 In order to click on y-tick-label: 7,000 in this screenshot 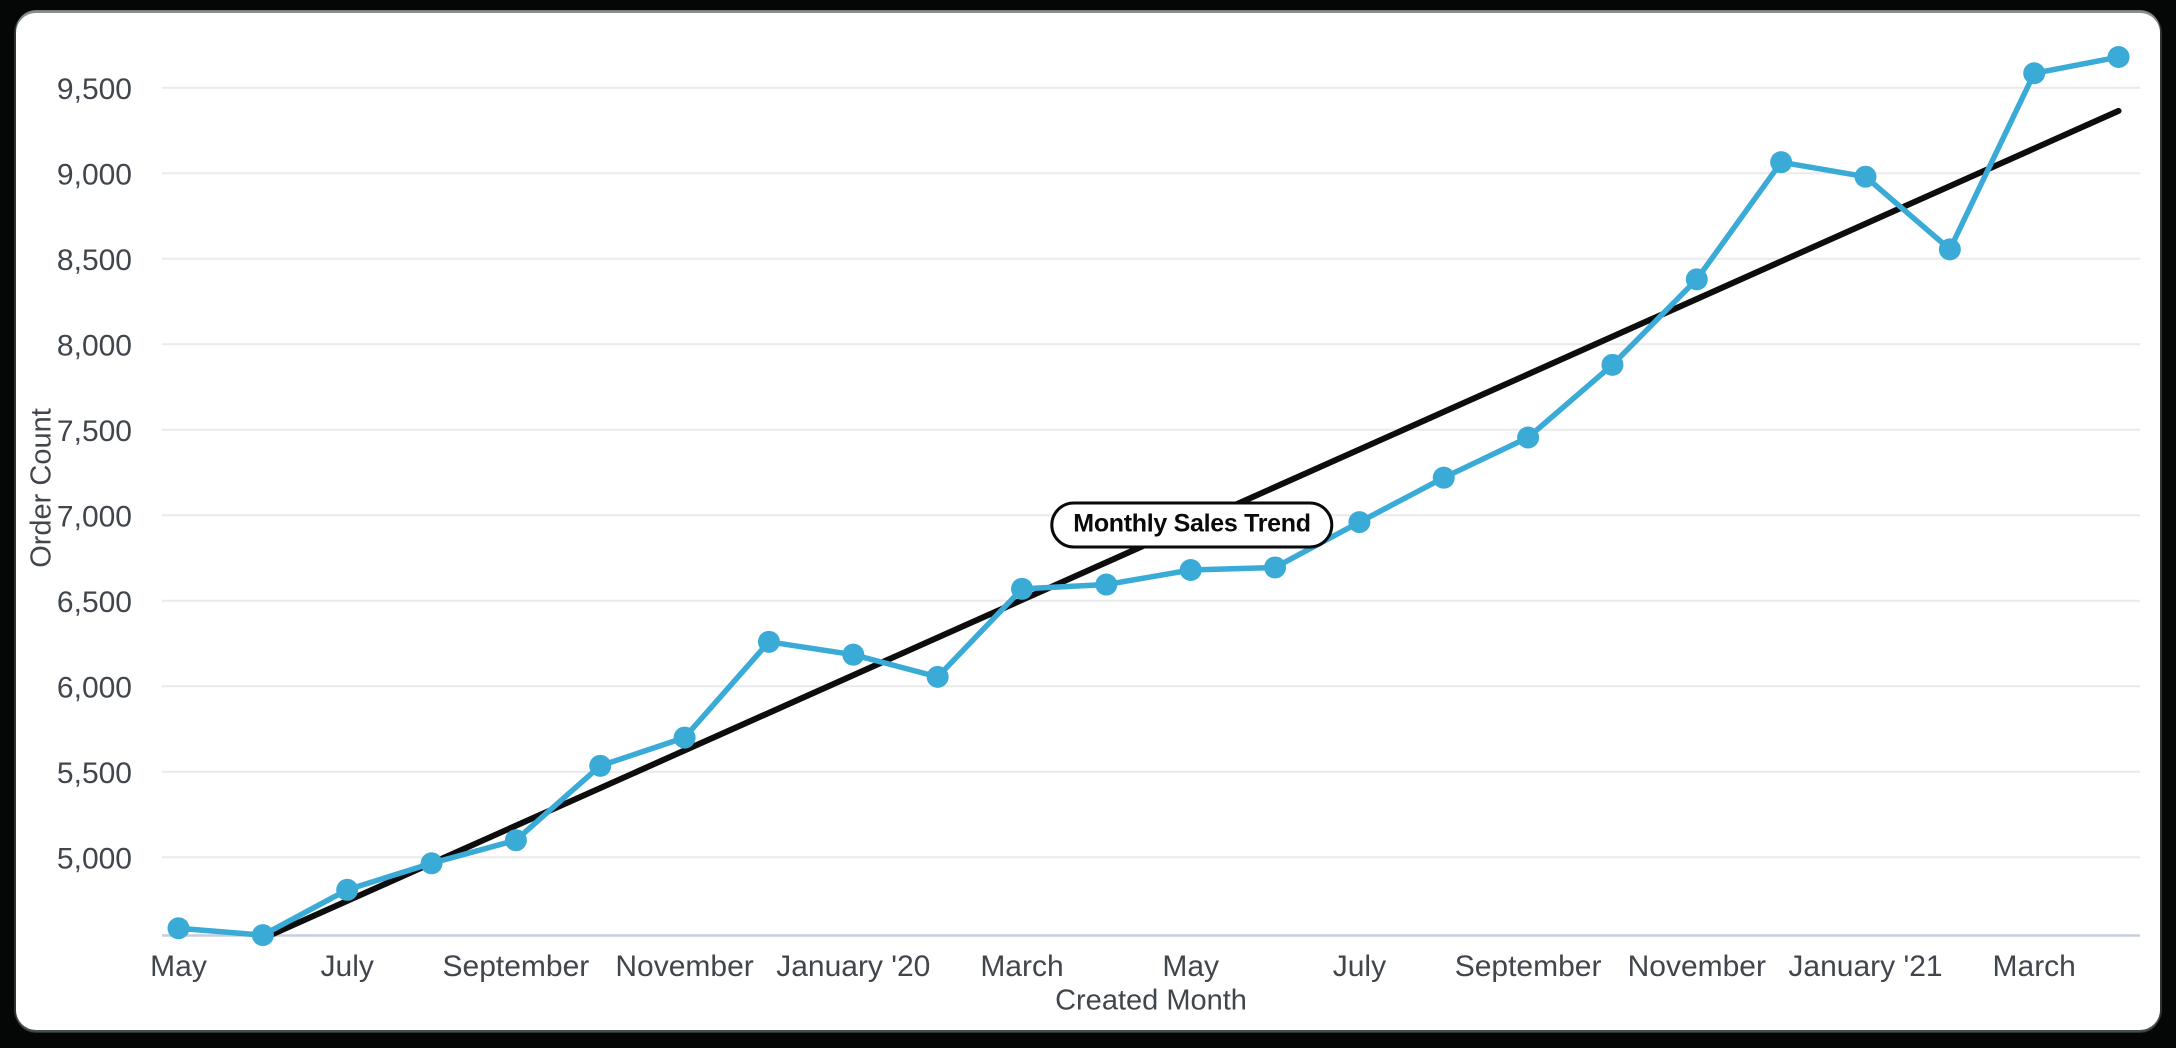, I will do `click(94, 516)`.